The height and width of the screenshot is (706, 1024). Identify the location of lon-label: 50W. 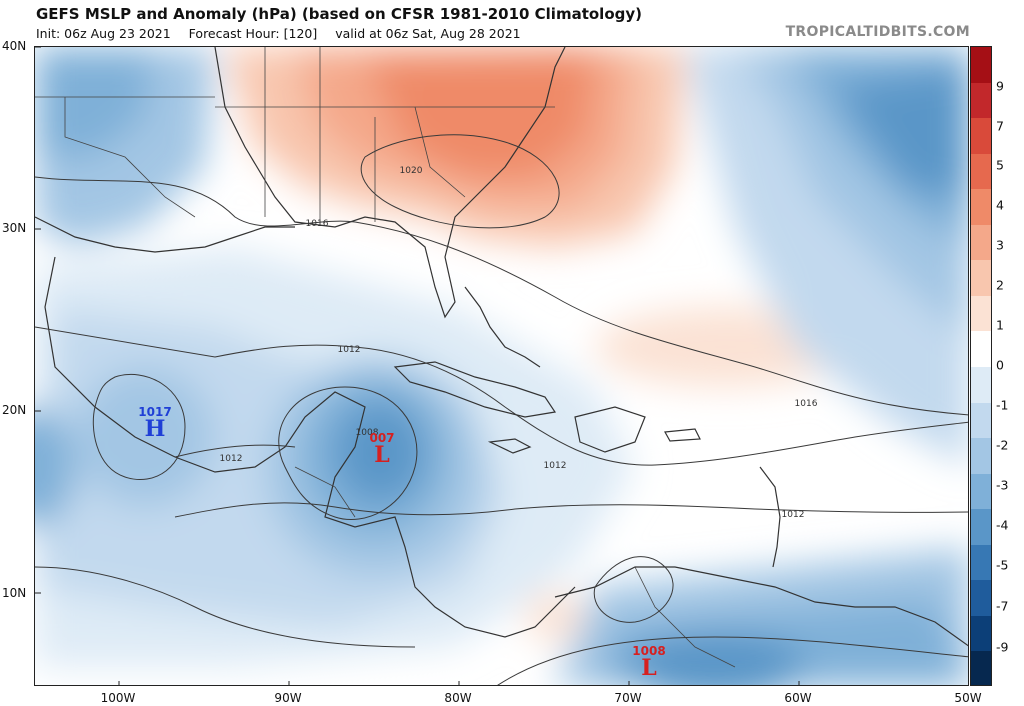
(968, 698).